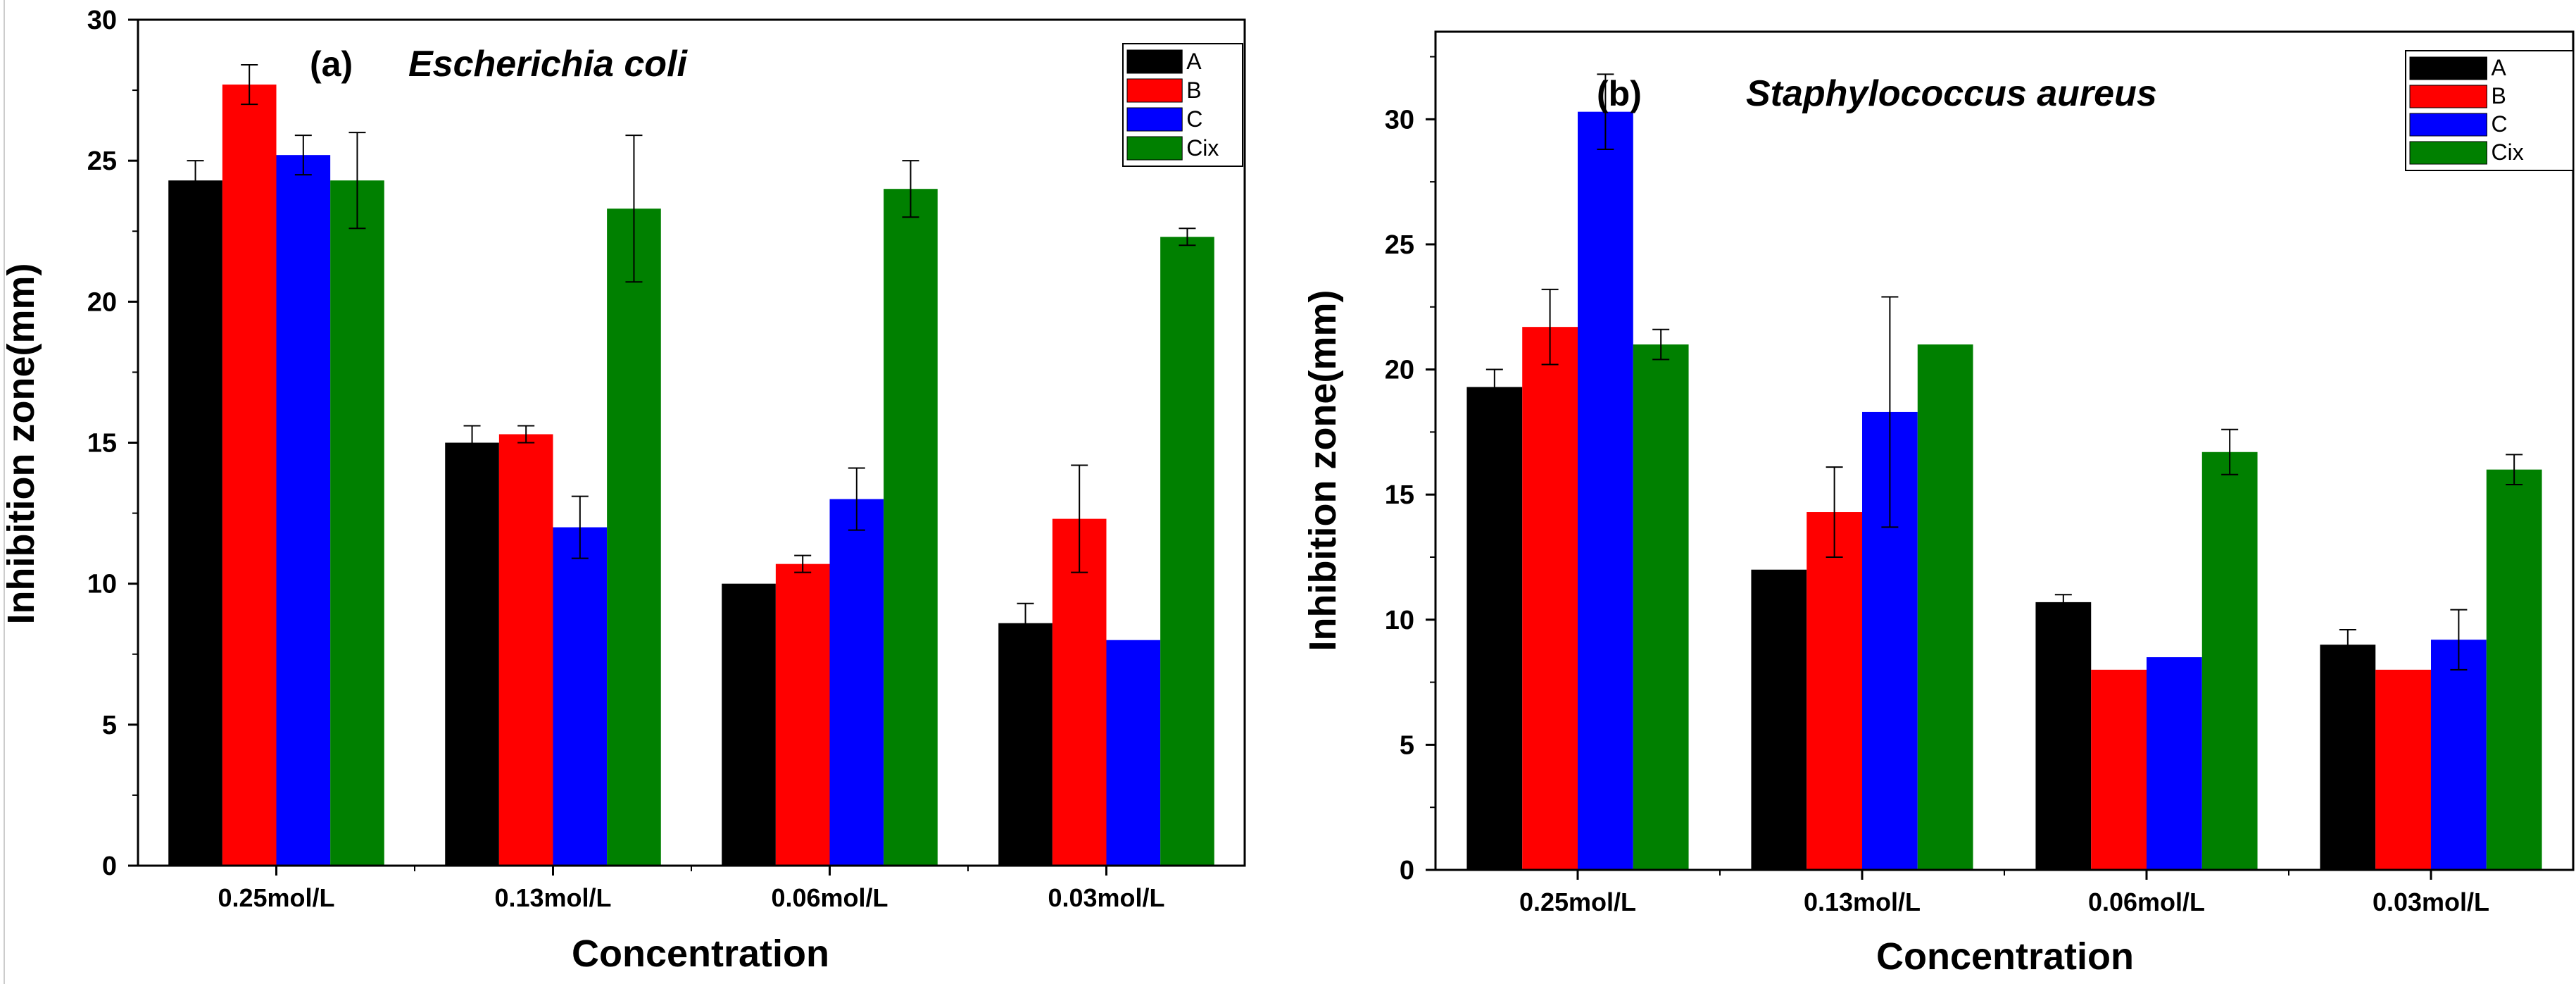 This screenshot has height=984, width=2576. I want to click on chart-title: Staphylococcus aureus, so click(1952, 93).